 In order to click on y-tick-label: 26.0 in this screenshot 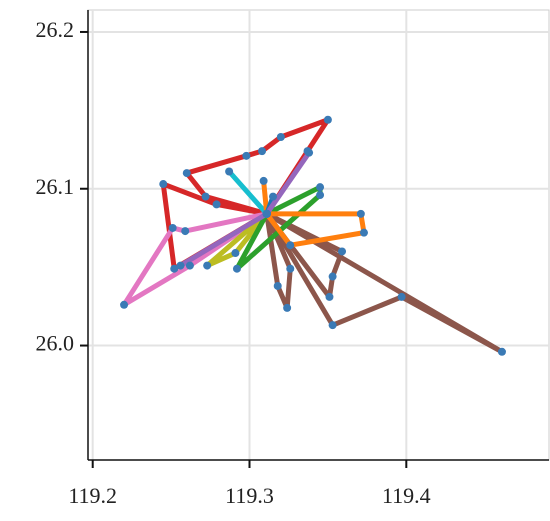, I will do `click(55, 343)`.